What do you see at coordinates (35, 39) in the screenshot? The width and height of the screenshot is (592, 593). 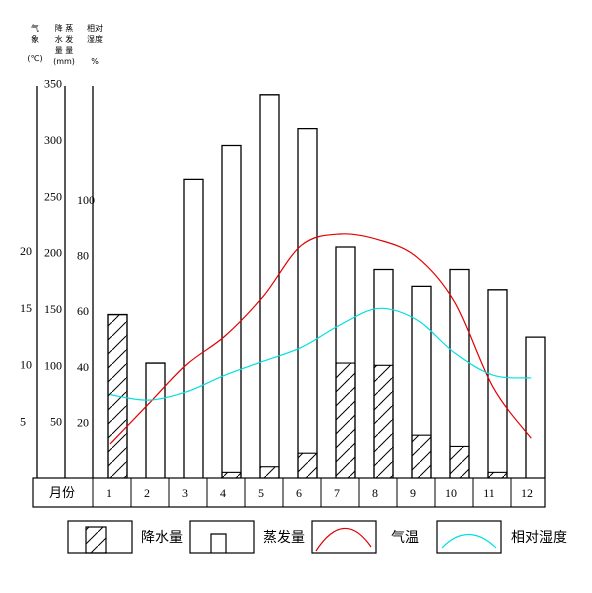 I see `temp-header-line-2: 象` at bounding box center [35, 39].